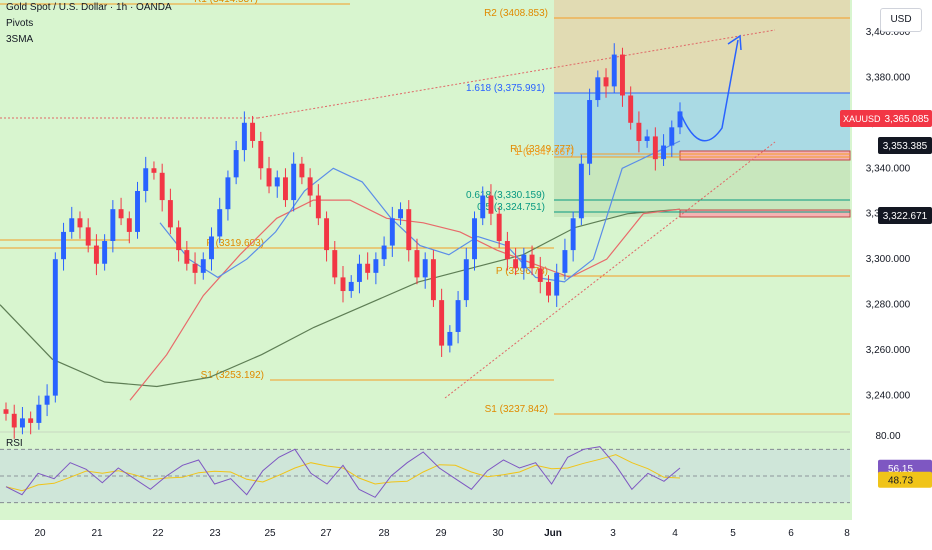 The image size is (932, 550). I want to click on time-axis-label: 29, so click(441, 533).